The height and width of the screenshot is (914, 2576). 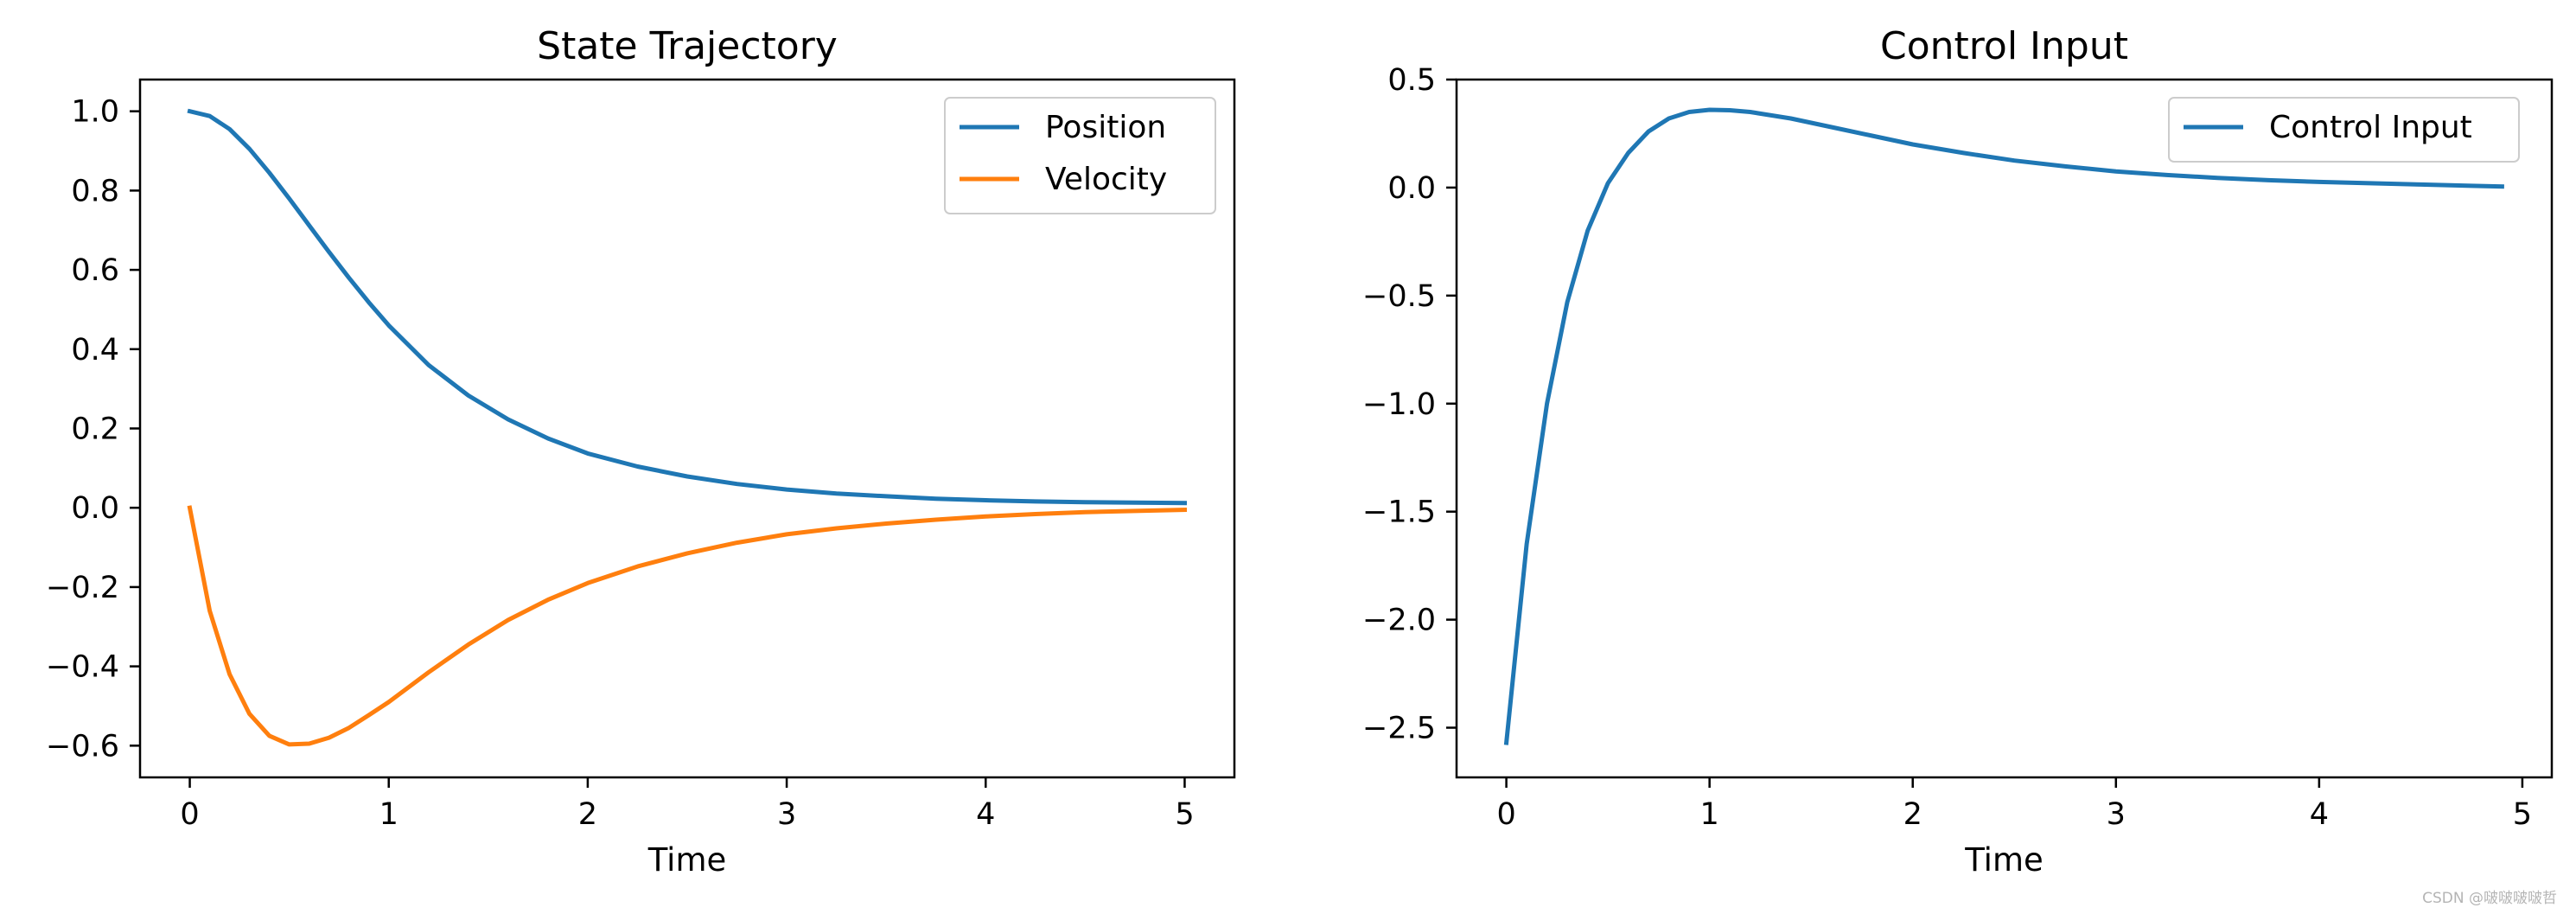 What do you see at coordinates (1399, 297) in the screenshot?
I see `y-tick-label: −0.5` at bounding box center [1399, 297].